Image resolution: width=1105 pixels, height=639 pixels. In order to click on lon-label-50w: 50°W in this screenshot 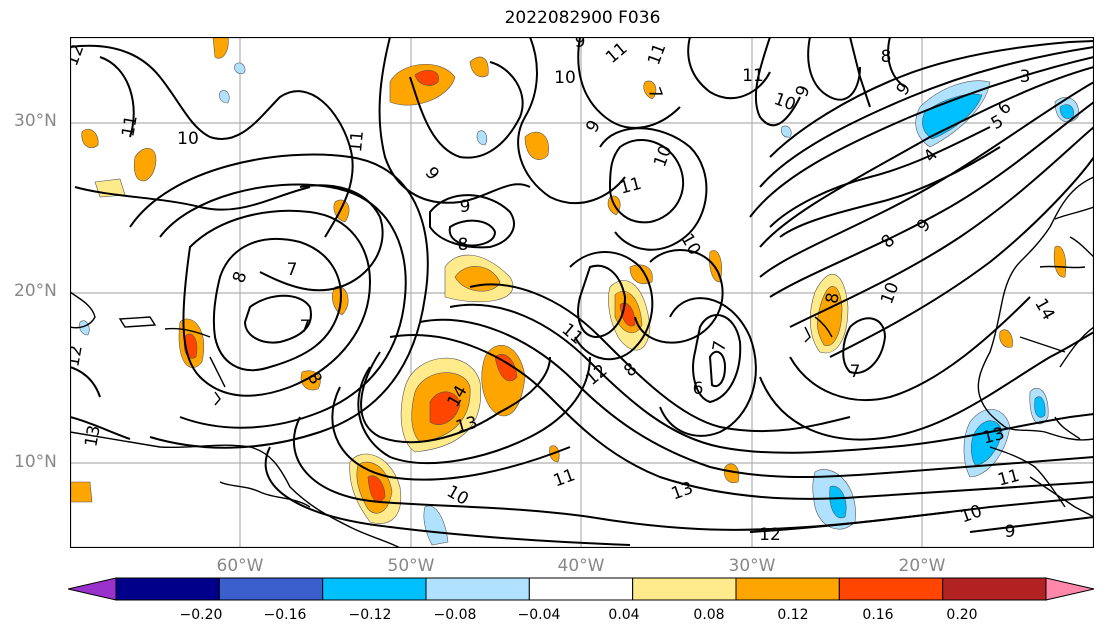, I will do `click(411, 566)`.